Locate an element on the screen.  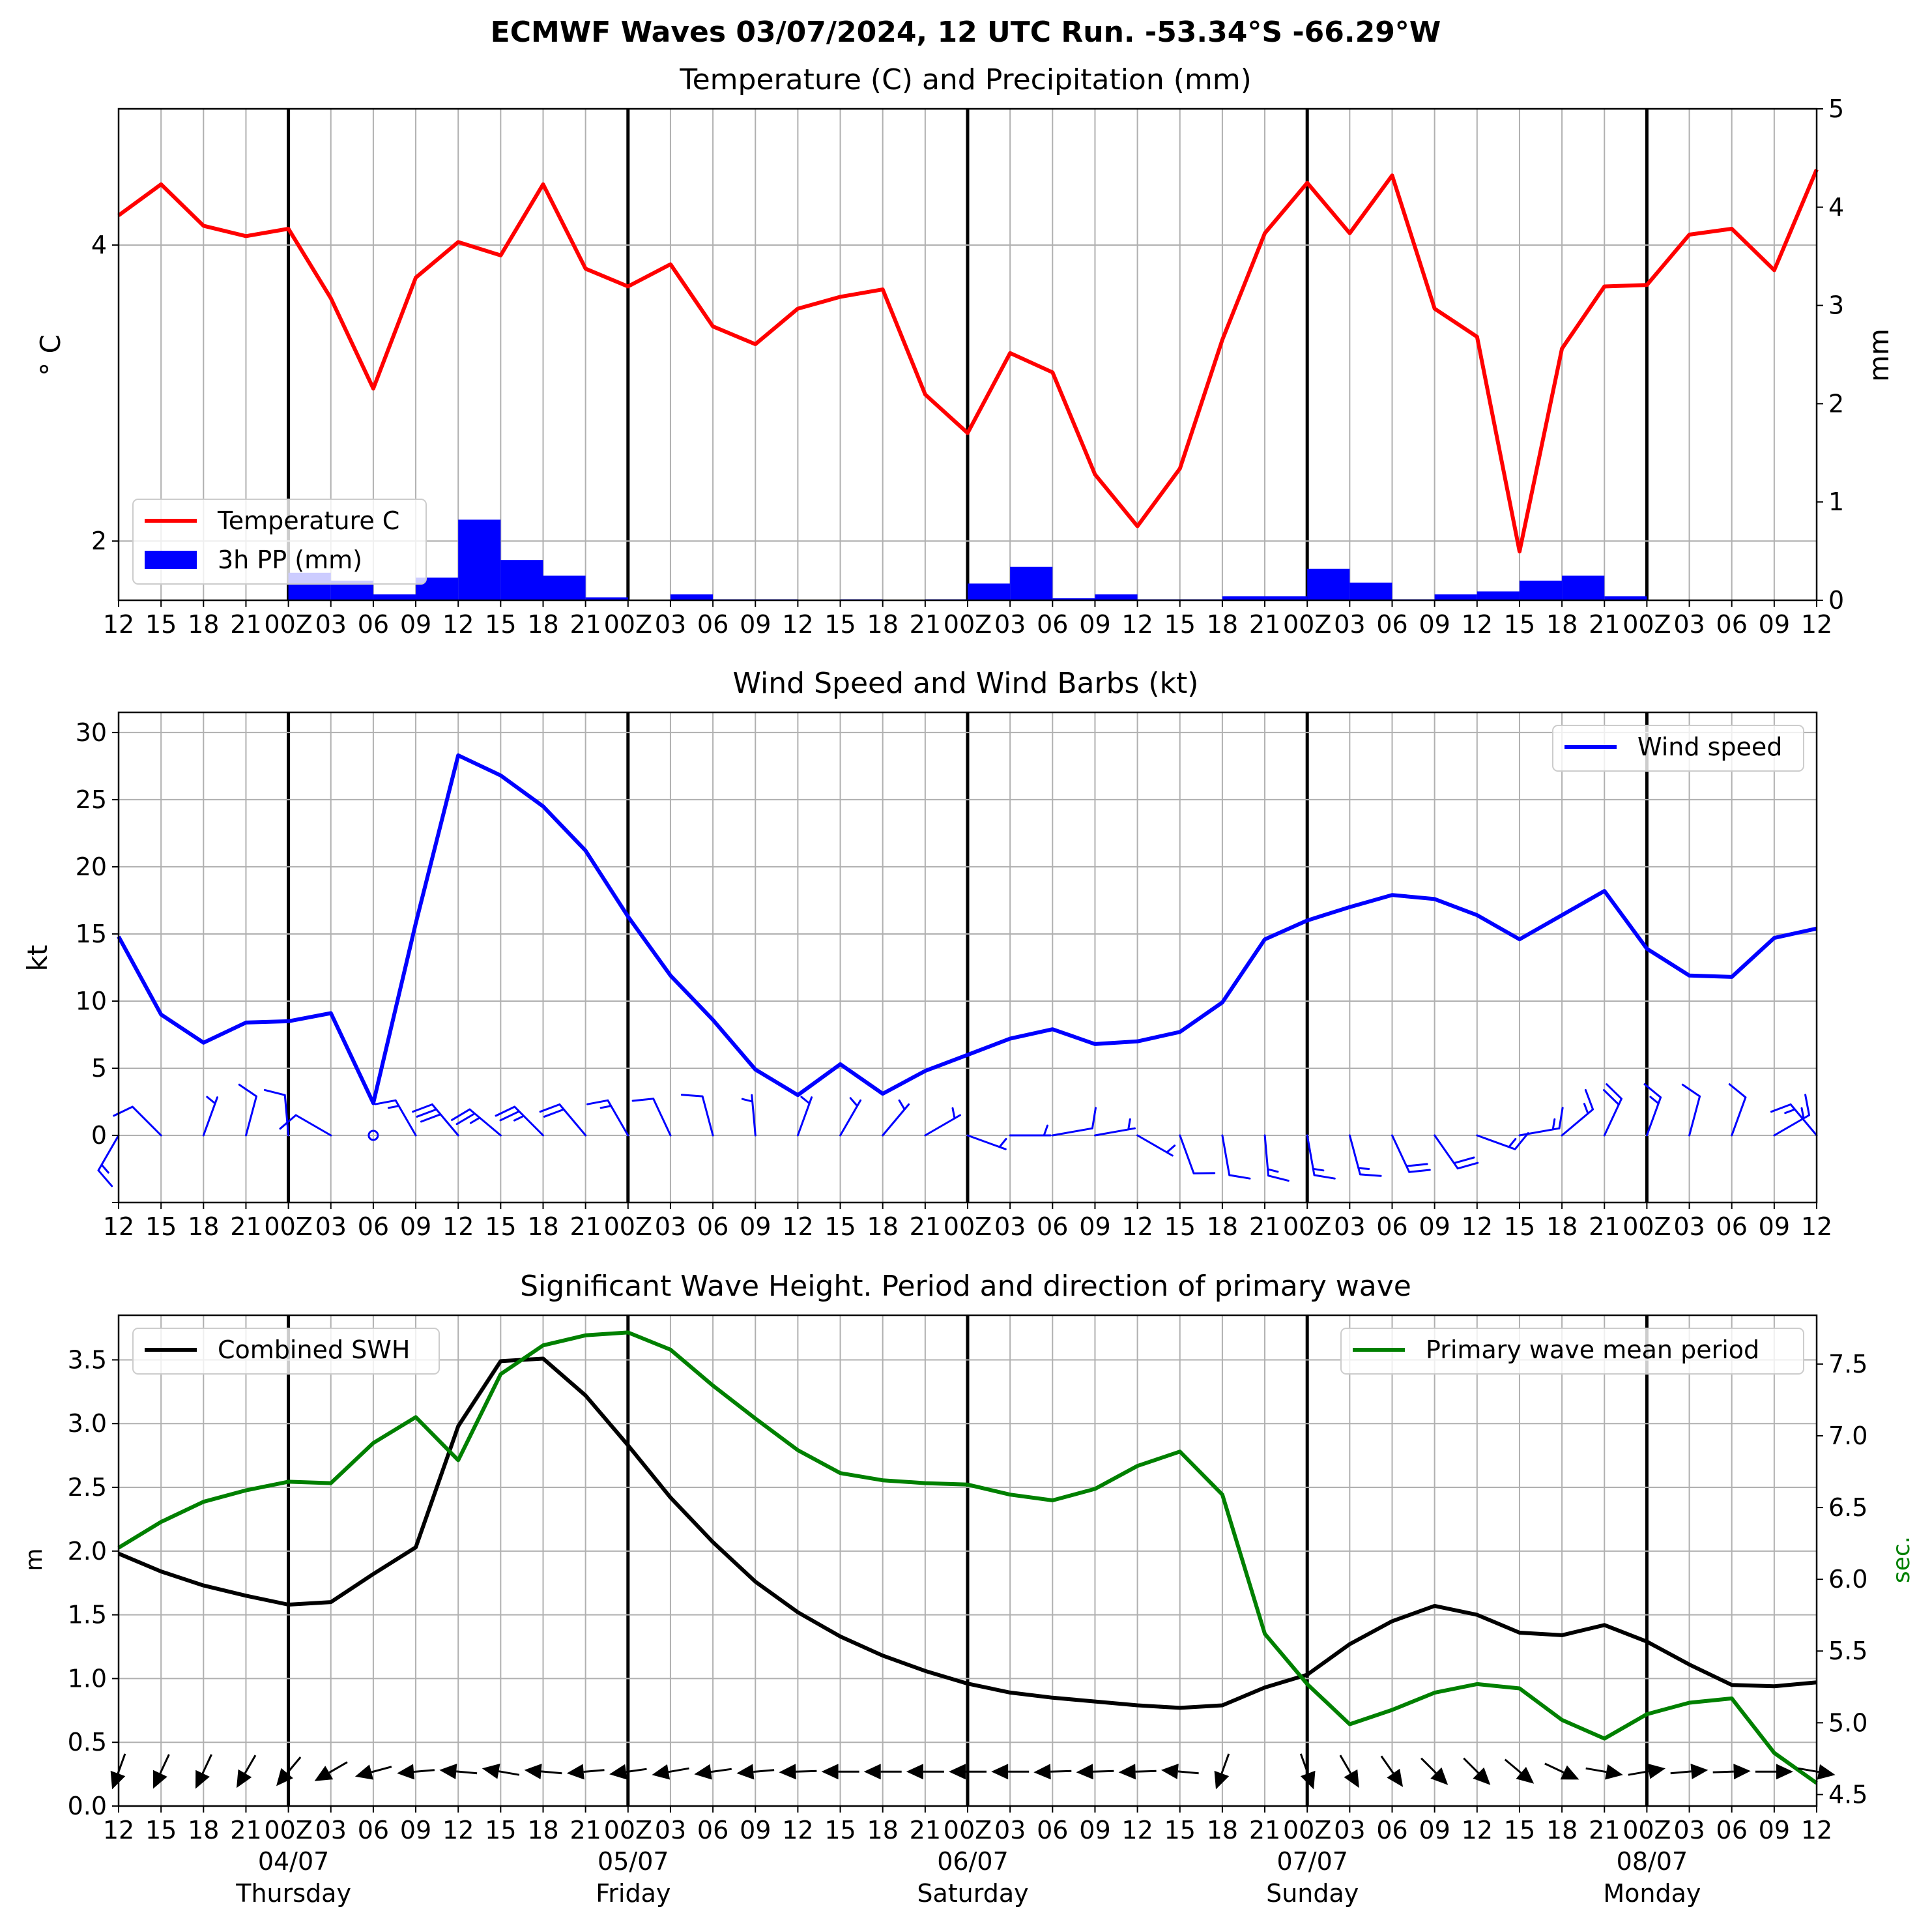
wave-swh-legend is located at coordinates (286, 1351).